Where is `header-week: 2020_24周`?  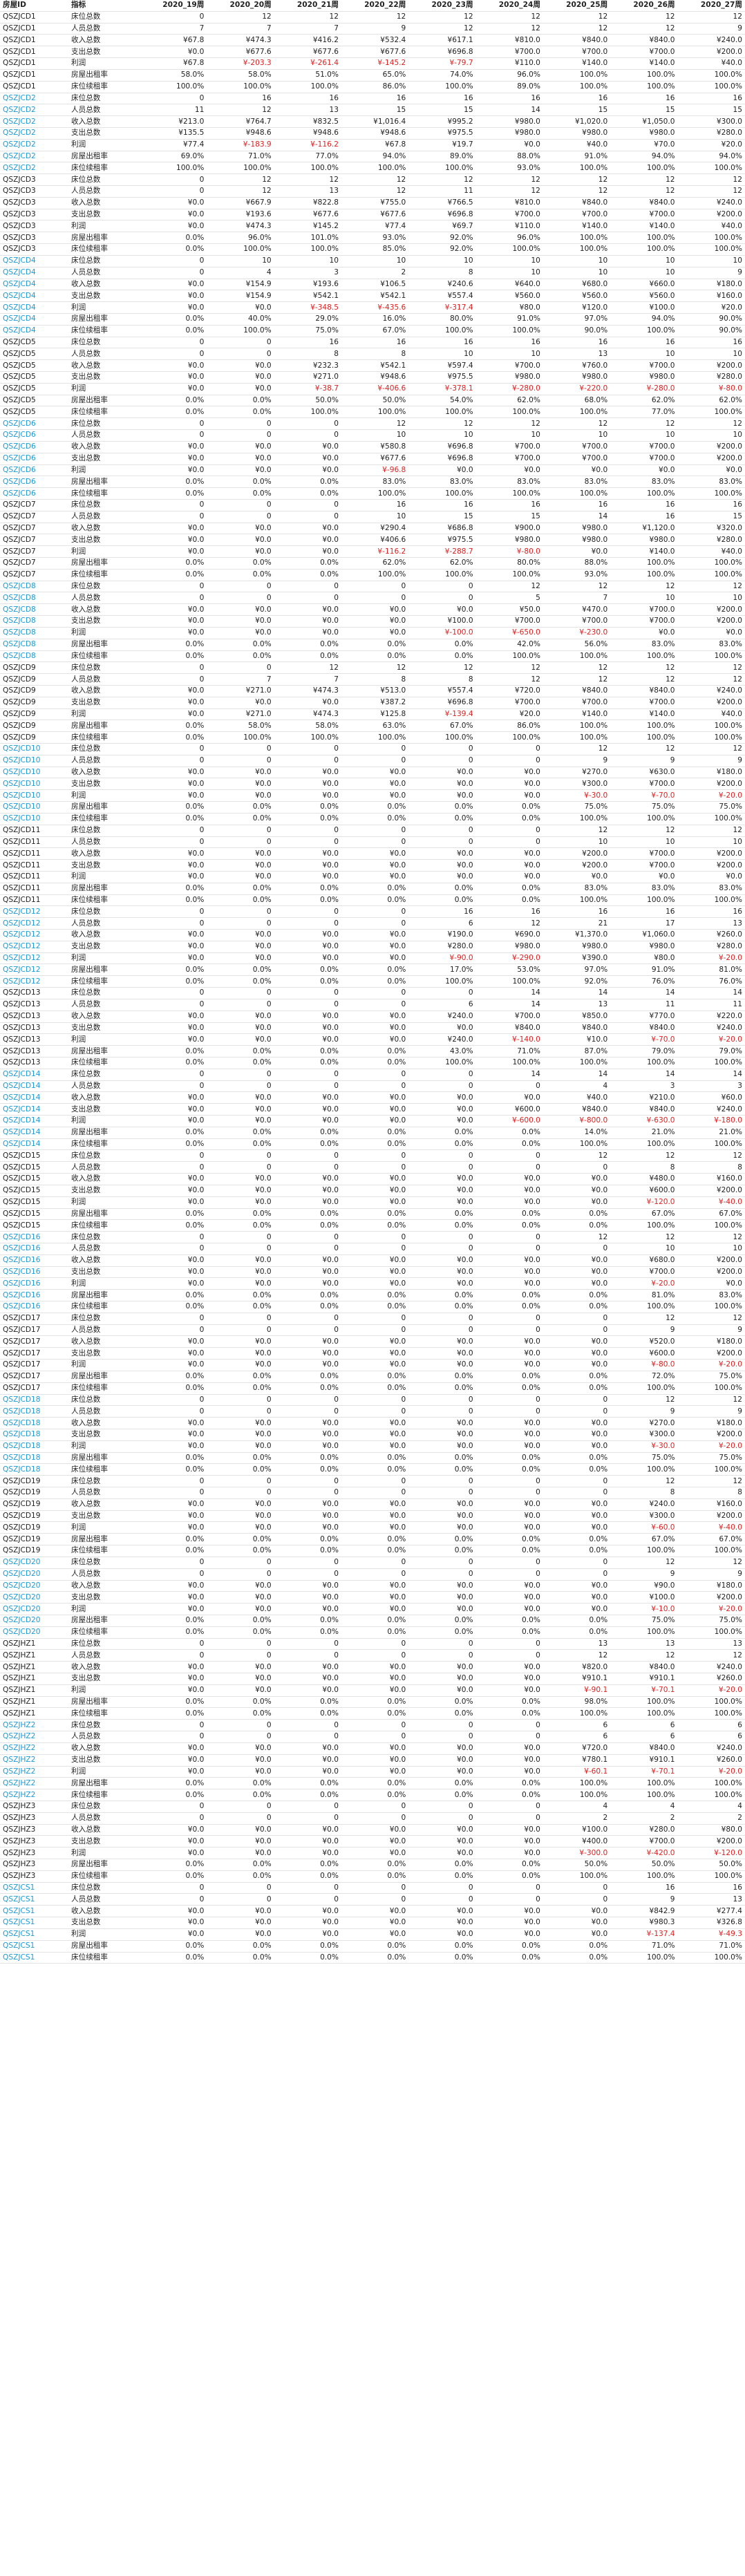 header-week: 2020_24周 is located at coordinates (509, 6).